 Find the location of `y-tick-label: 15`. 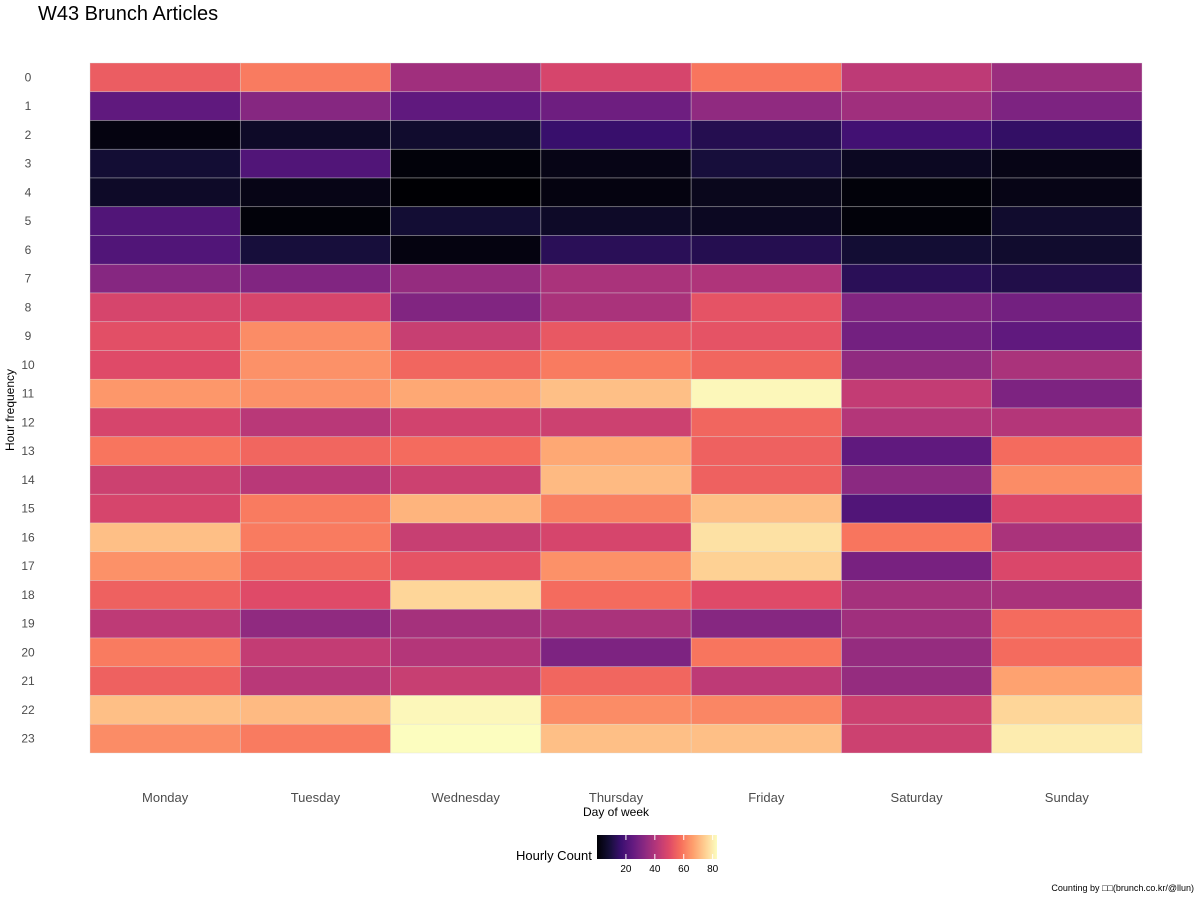

y-tick-label: 15 is located at coordinates (28, 509).